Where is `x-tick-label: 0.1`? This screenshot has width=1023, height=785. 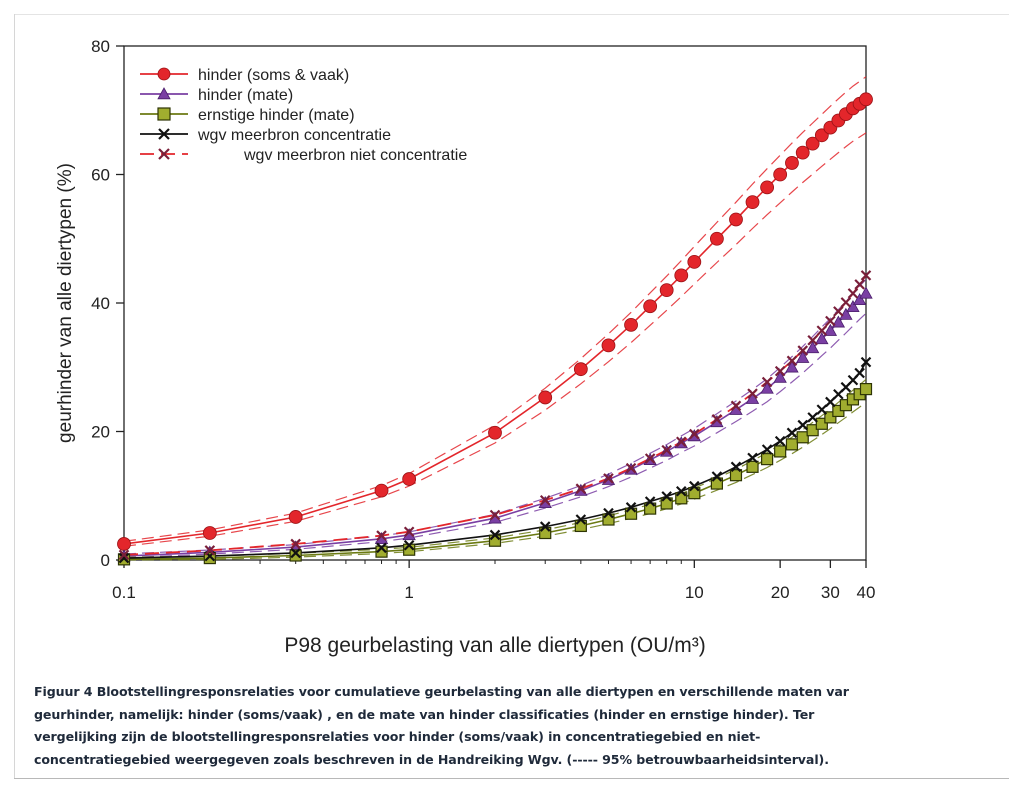 x-tick-label: 0.1 is located at coordinates (124, 592).